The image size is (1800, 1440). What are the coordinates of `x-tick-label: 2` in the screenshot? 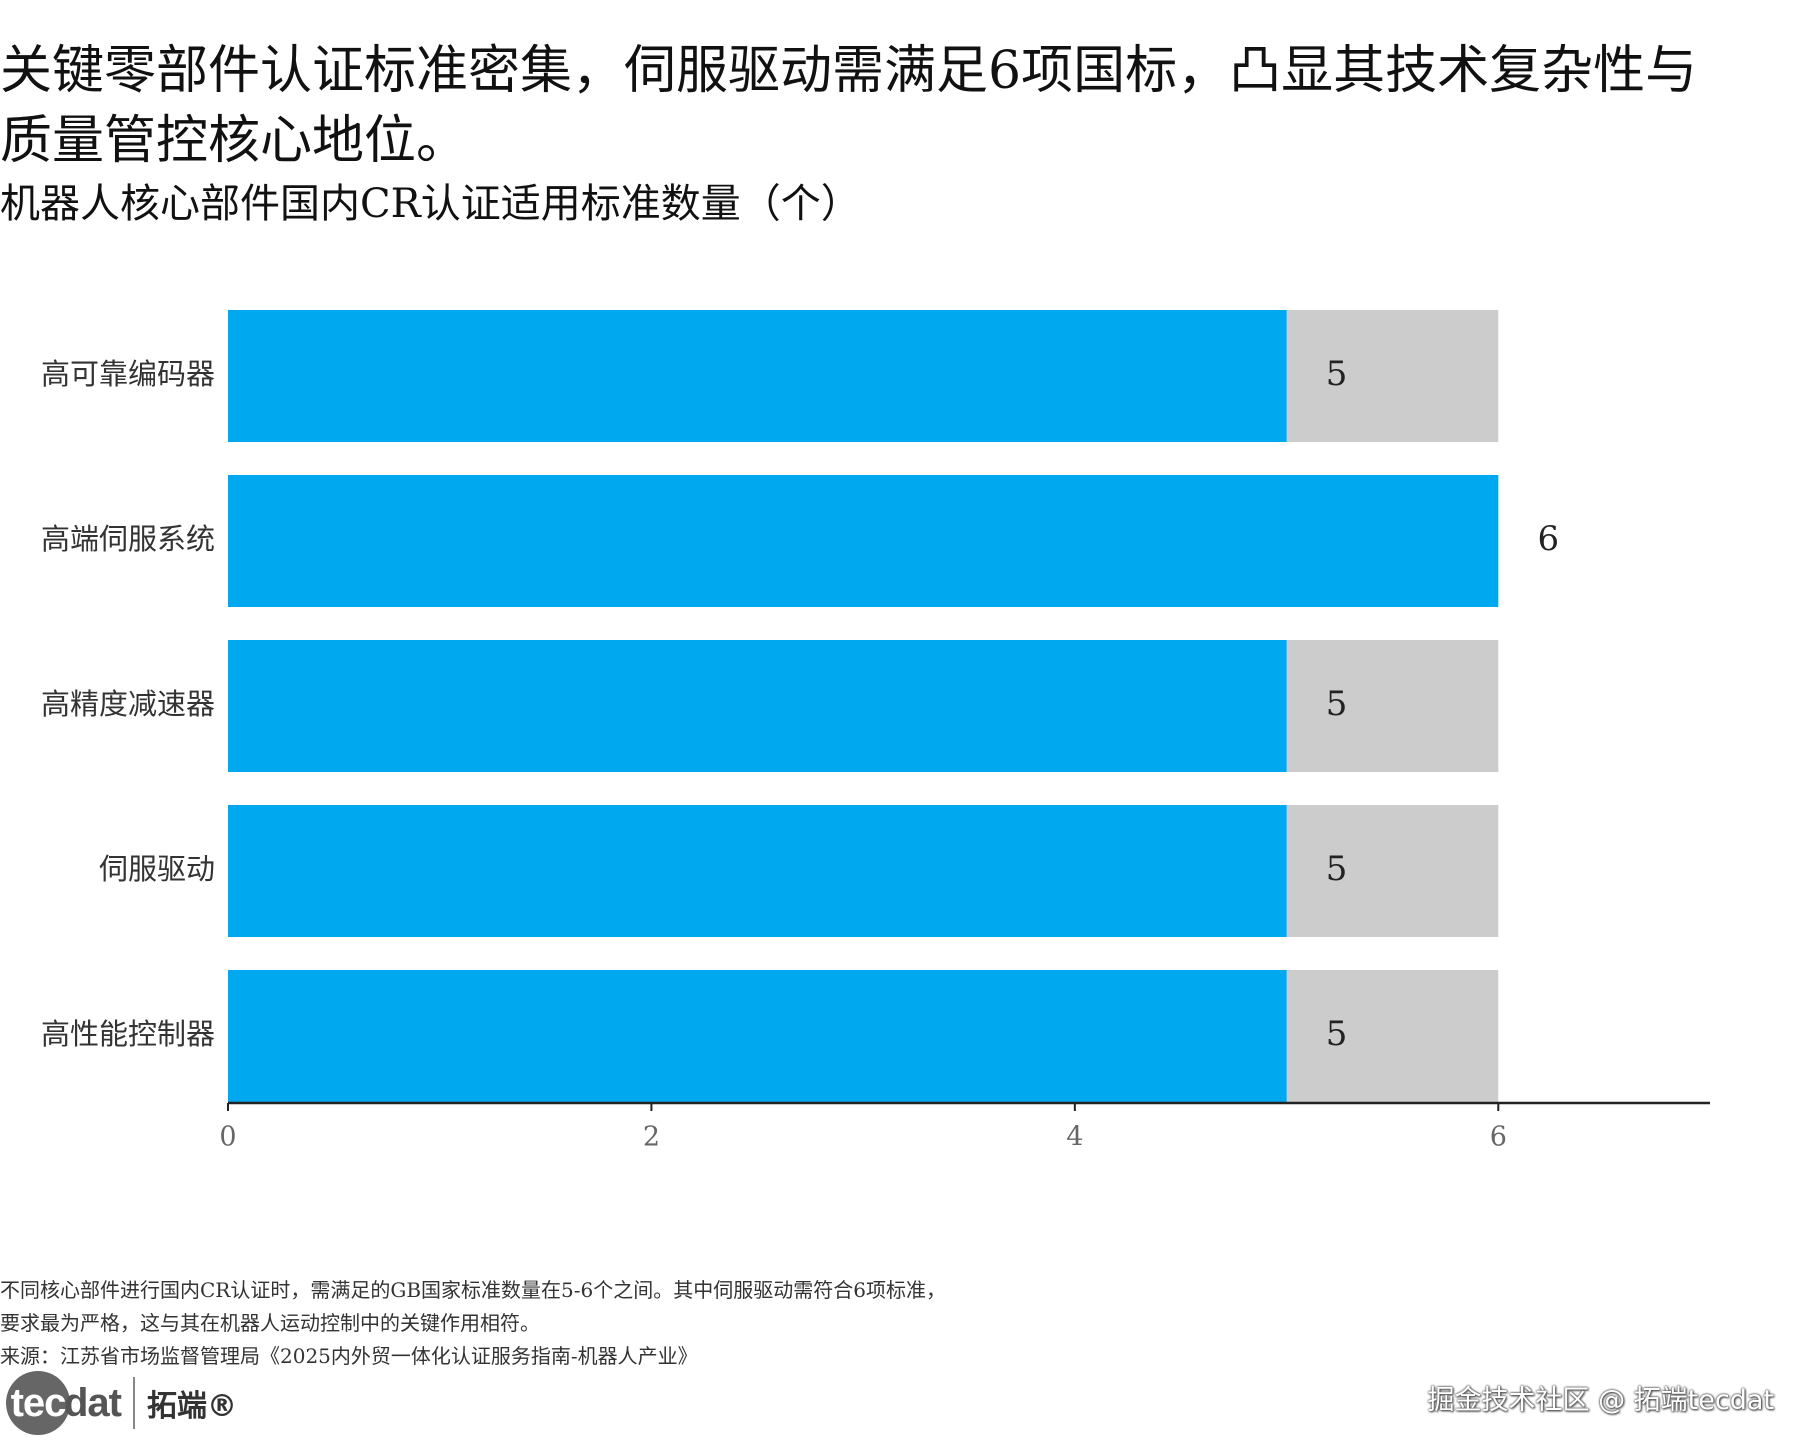 It's located at (651, 1137).